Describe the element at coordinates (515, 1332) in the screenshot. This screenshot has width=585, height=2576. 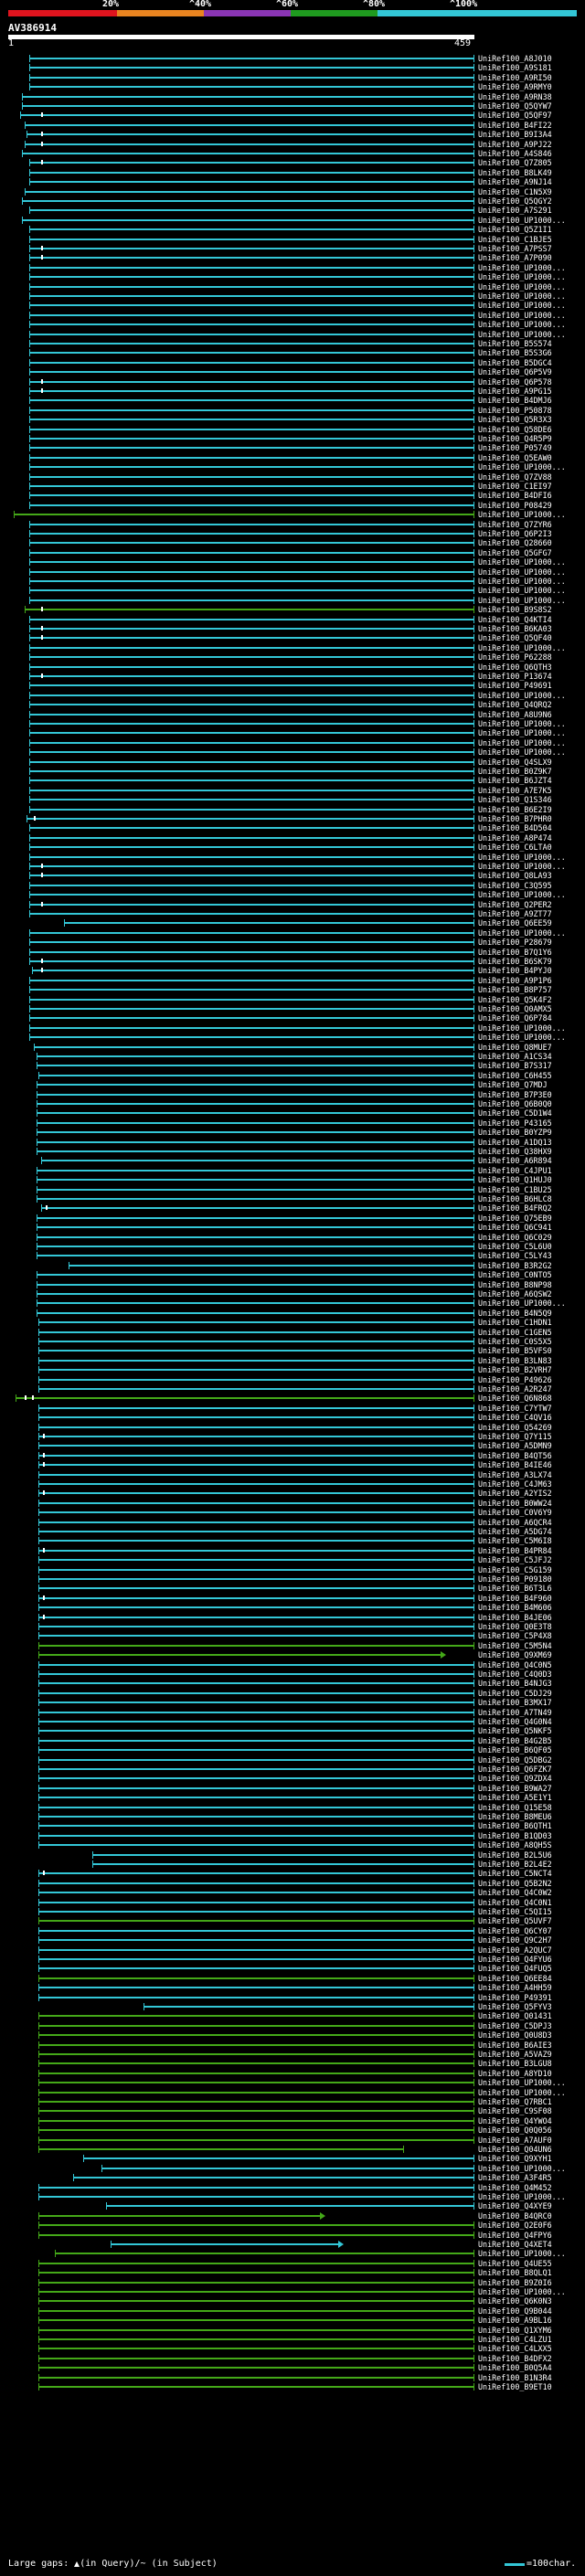
I see `hit-label: UniRef100_C1GEN5` at that location.